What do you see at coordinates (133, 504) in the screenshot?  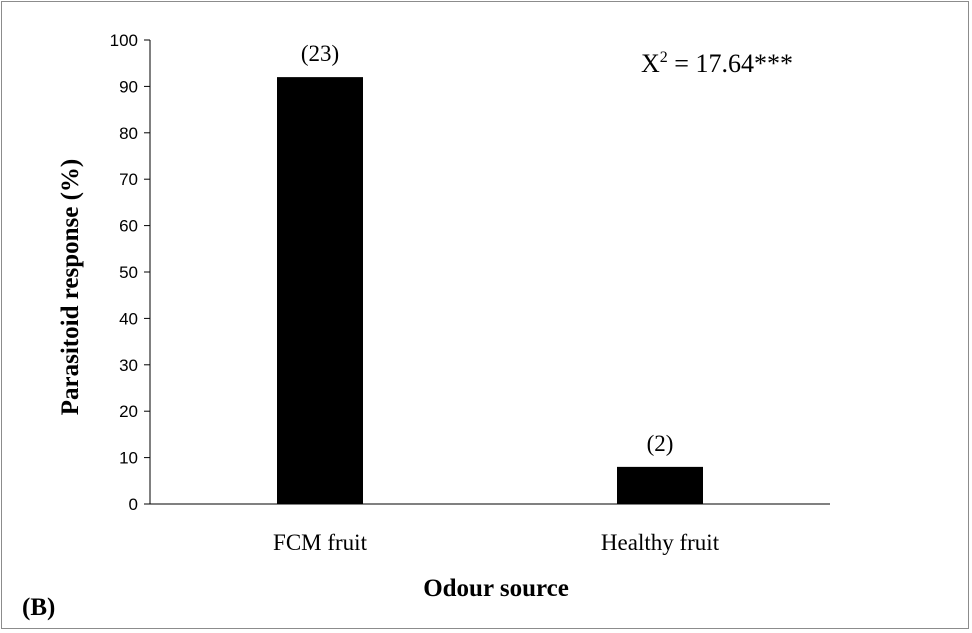 I see `y-tick-label: 0` at bounding box center [133, 504].